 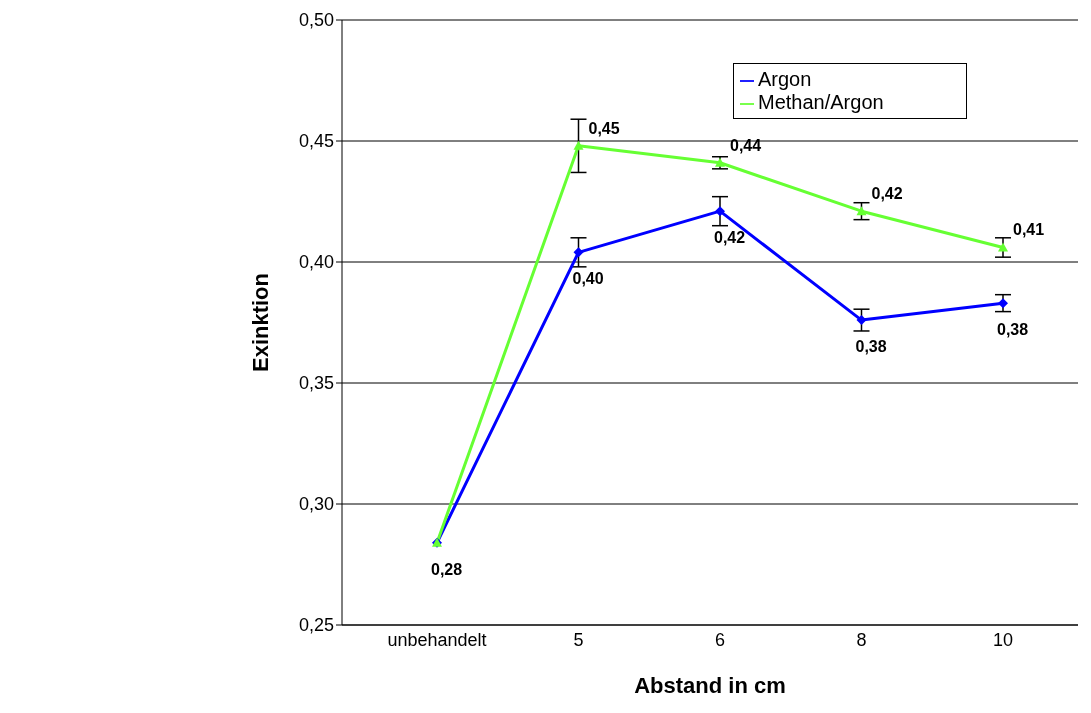 I want to click on x-tick-label: 5, so click(x=578, y=639).